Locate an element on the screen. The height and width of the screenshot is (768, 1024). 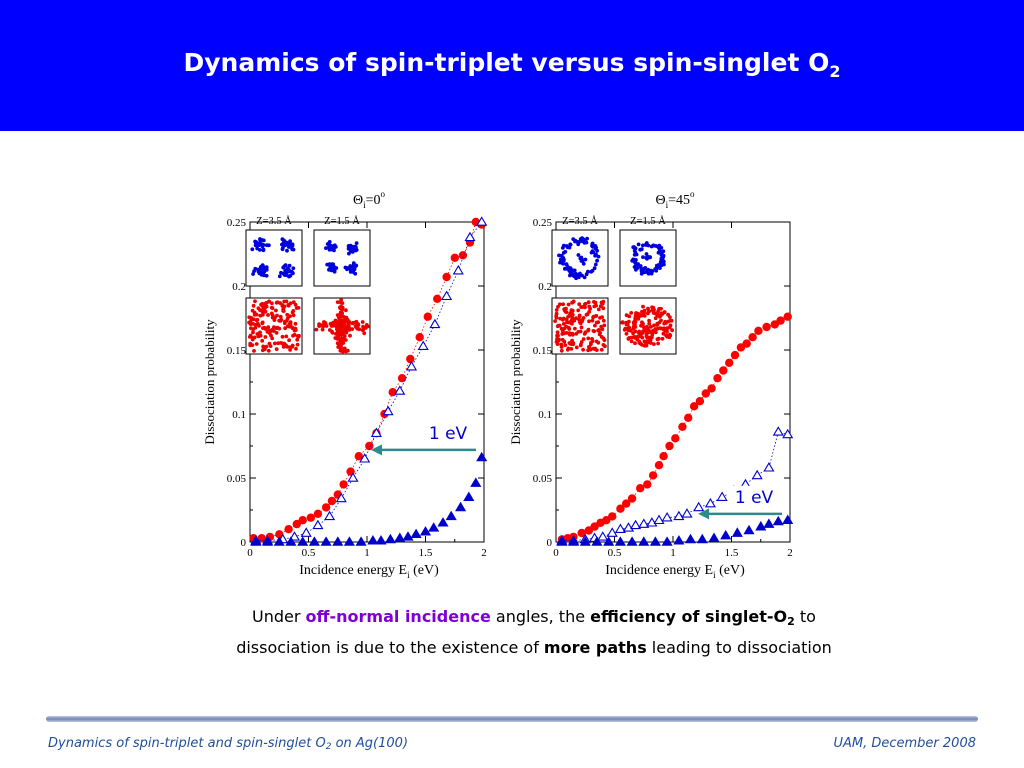
left-annotation-backdrop is located at coordinates (448, 432).